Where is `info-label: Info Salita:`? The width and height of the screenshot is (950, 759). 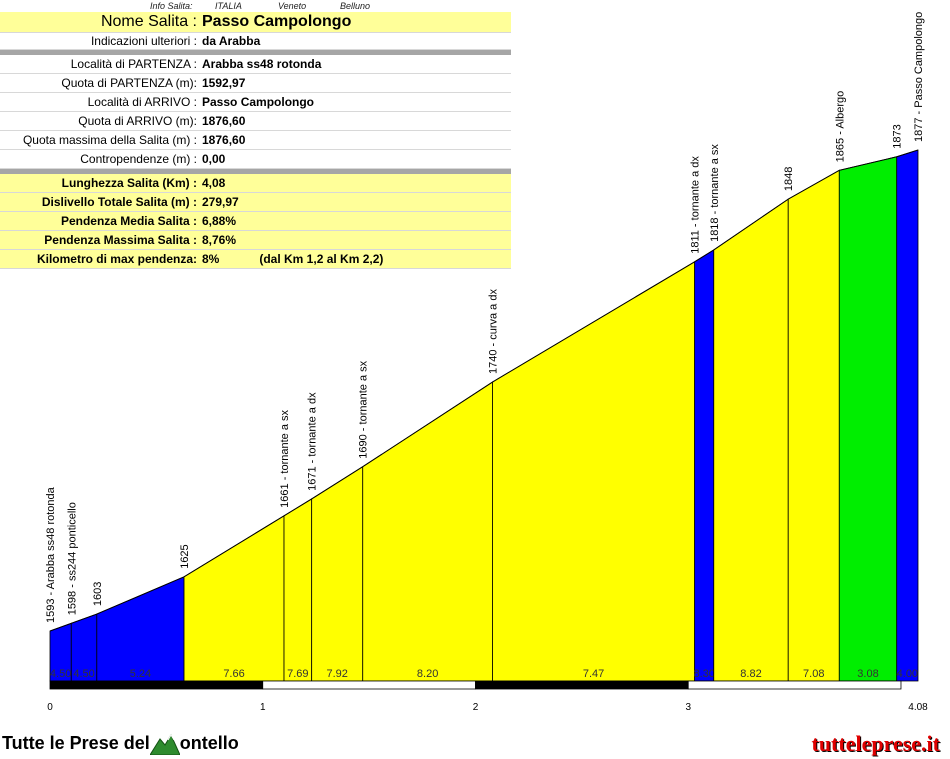
info-label: Info Salita: is located at coordinates (171, 6).